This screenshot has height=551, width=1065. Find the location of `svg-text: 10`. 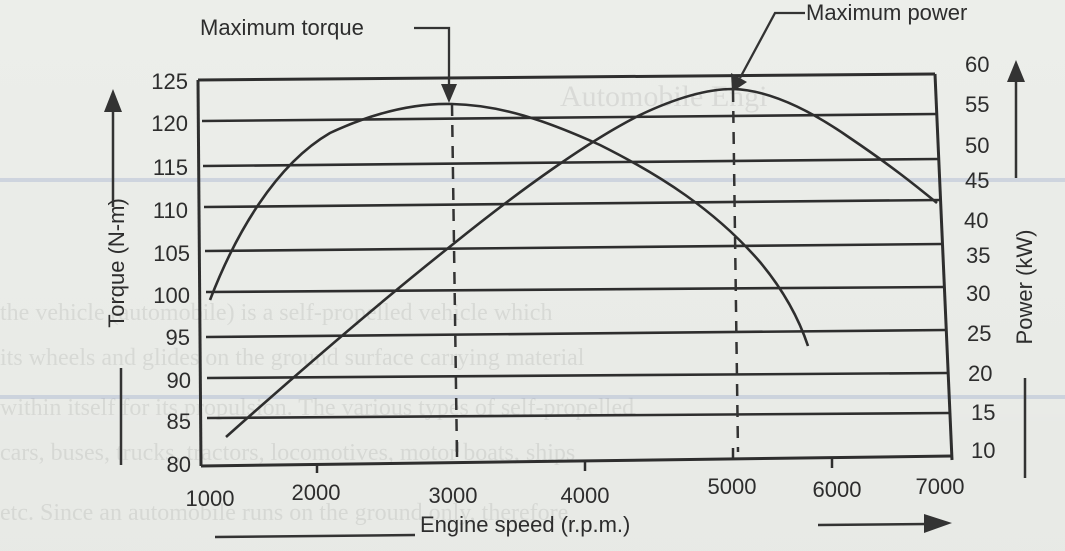

svg-text: 10 is located at coordinates (983, 450).